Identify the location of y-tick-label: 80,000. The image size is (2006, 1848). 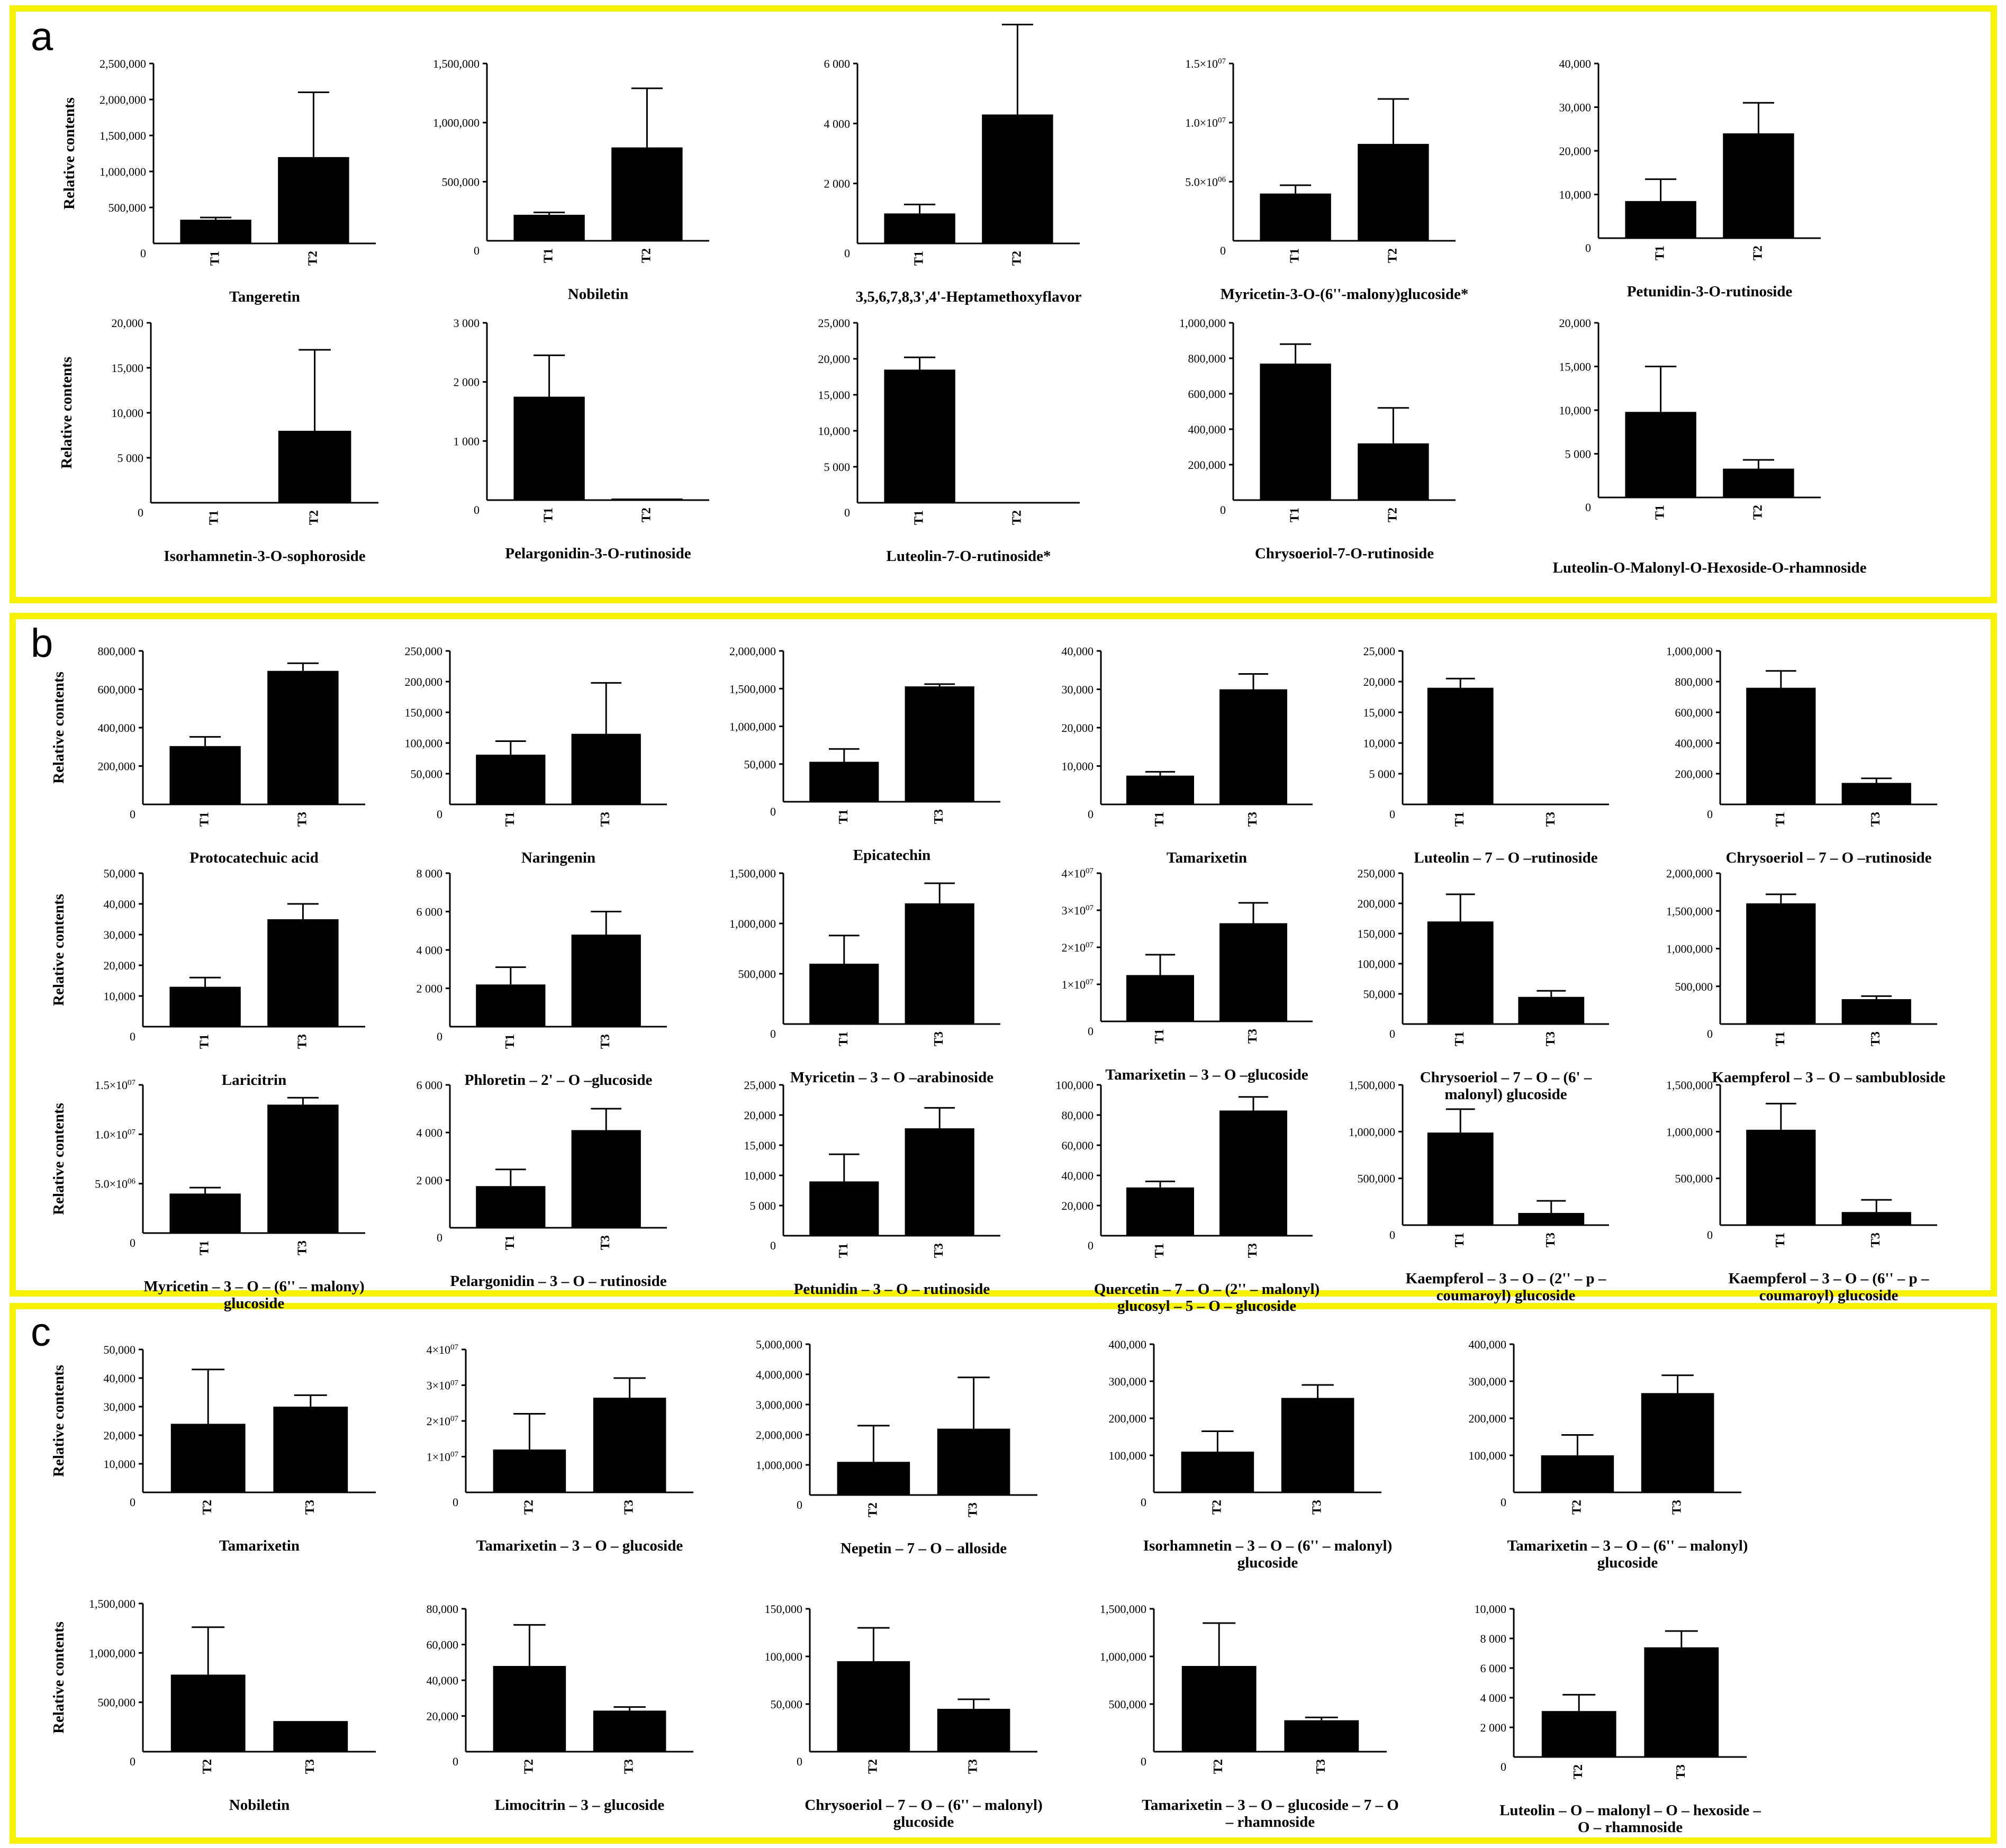
(443, 1609).